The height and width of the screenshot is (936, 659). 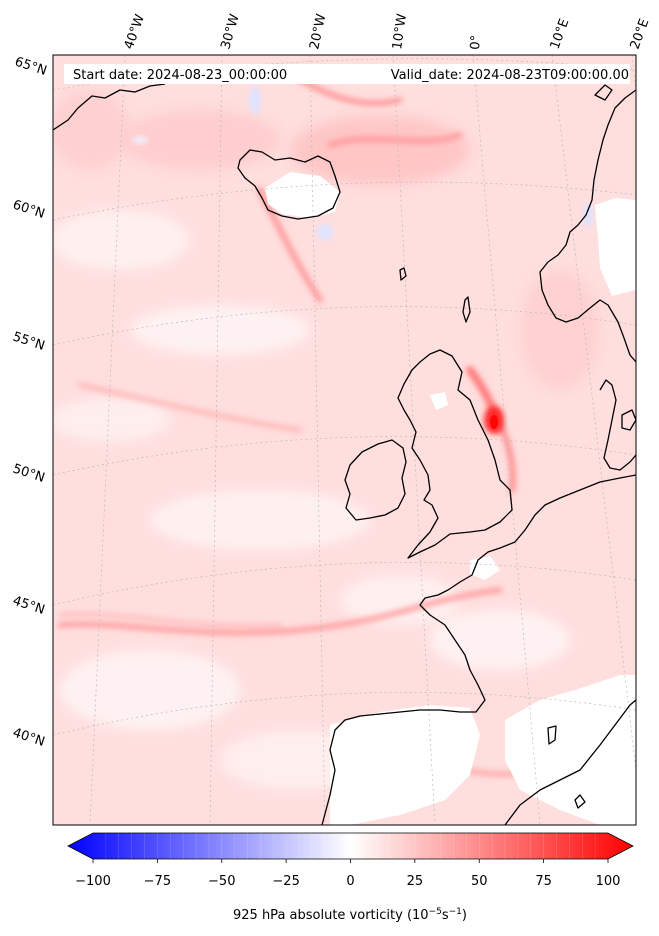 I want to click on colorbar-ticks: −100 −75 −50 −25 0 25 50 75 100, so click(x=347, y=861).